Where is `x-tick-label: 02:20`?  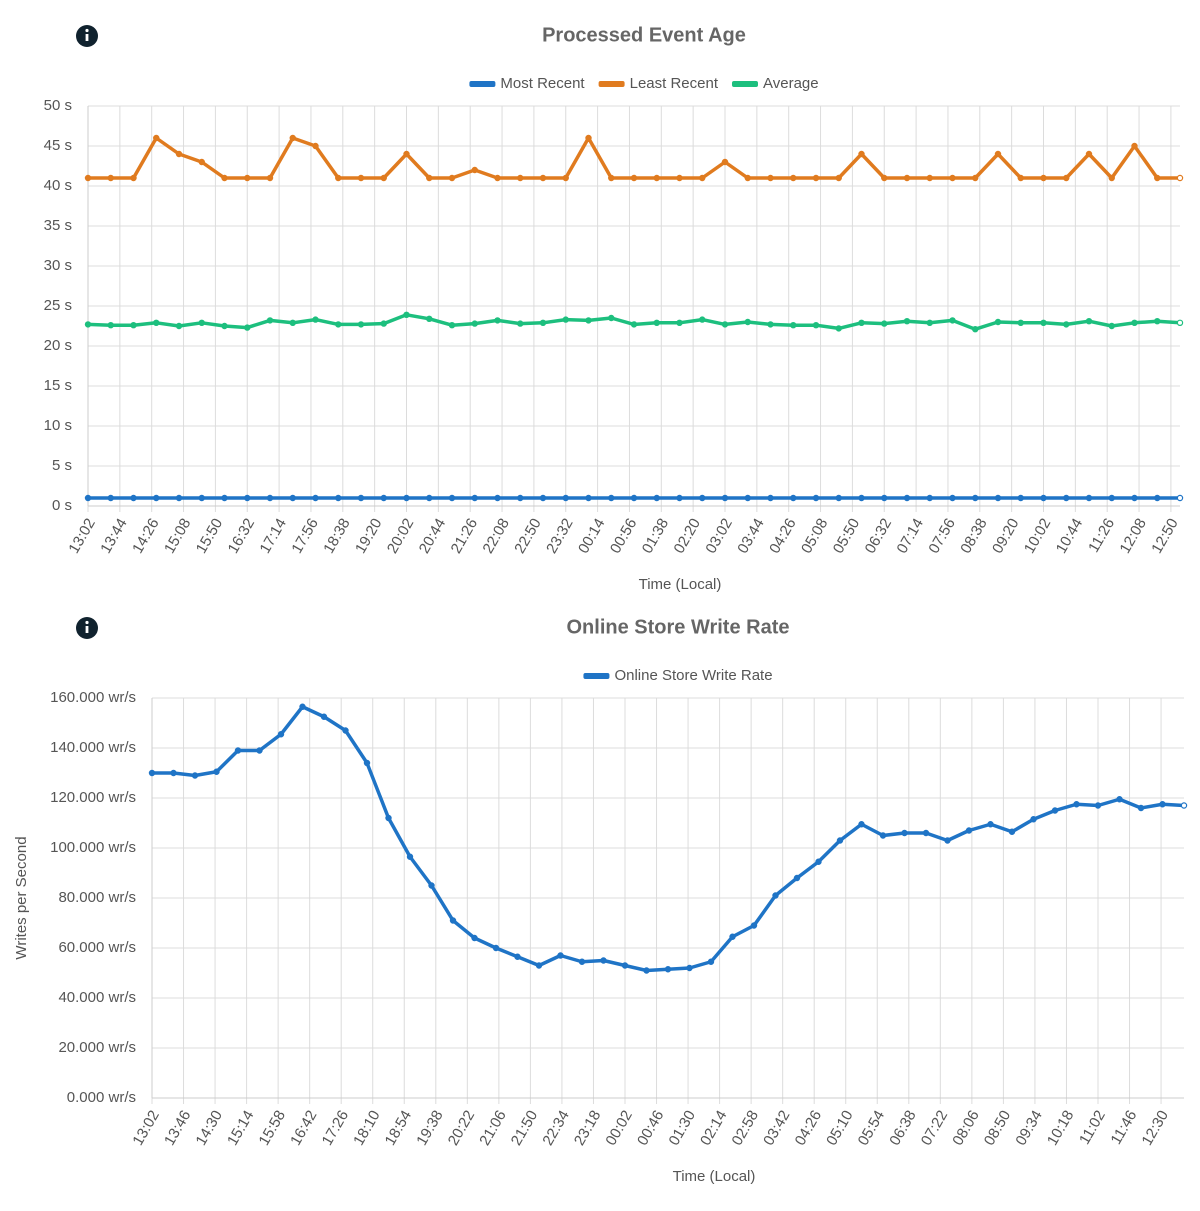
x-tick-label: 02:20 is located at coordinates (687, 535).